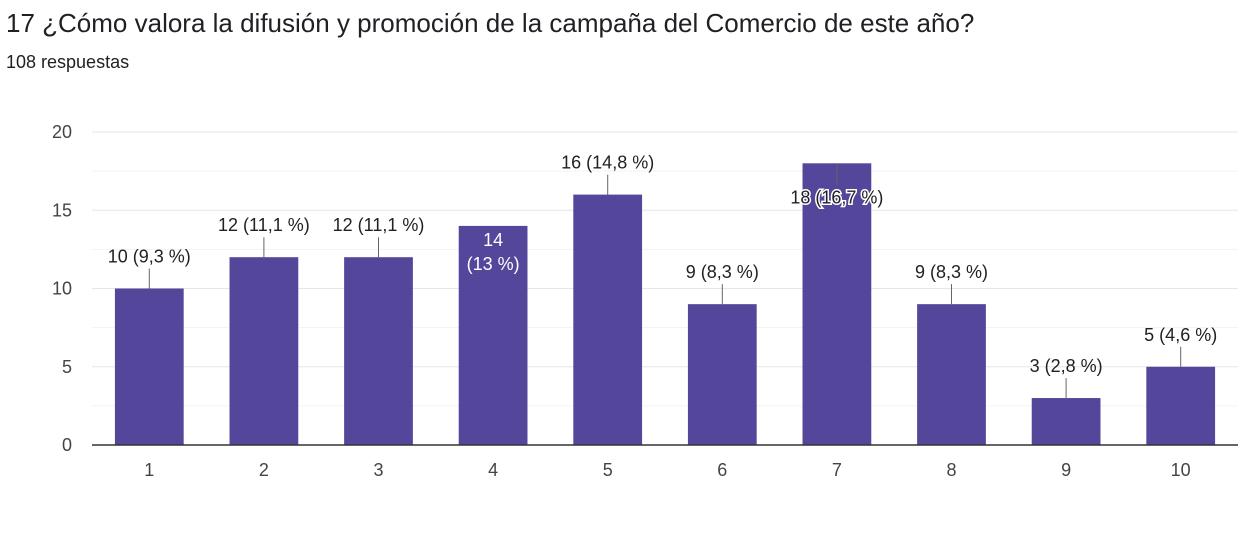 Image resolution: width=1241 pixels, height=540 pixels. Describe the element at coordinates (607, 163) in the screenshot. I see `data-label: 16 (14,8 %)` at that location.